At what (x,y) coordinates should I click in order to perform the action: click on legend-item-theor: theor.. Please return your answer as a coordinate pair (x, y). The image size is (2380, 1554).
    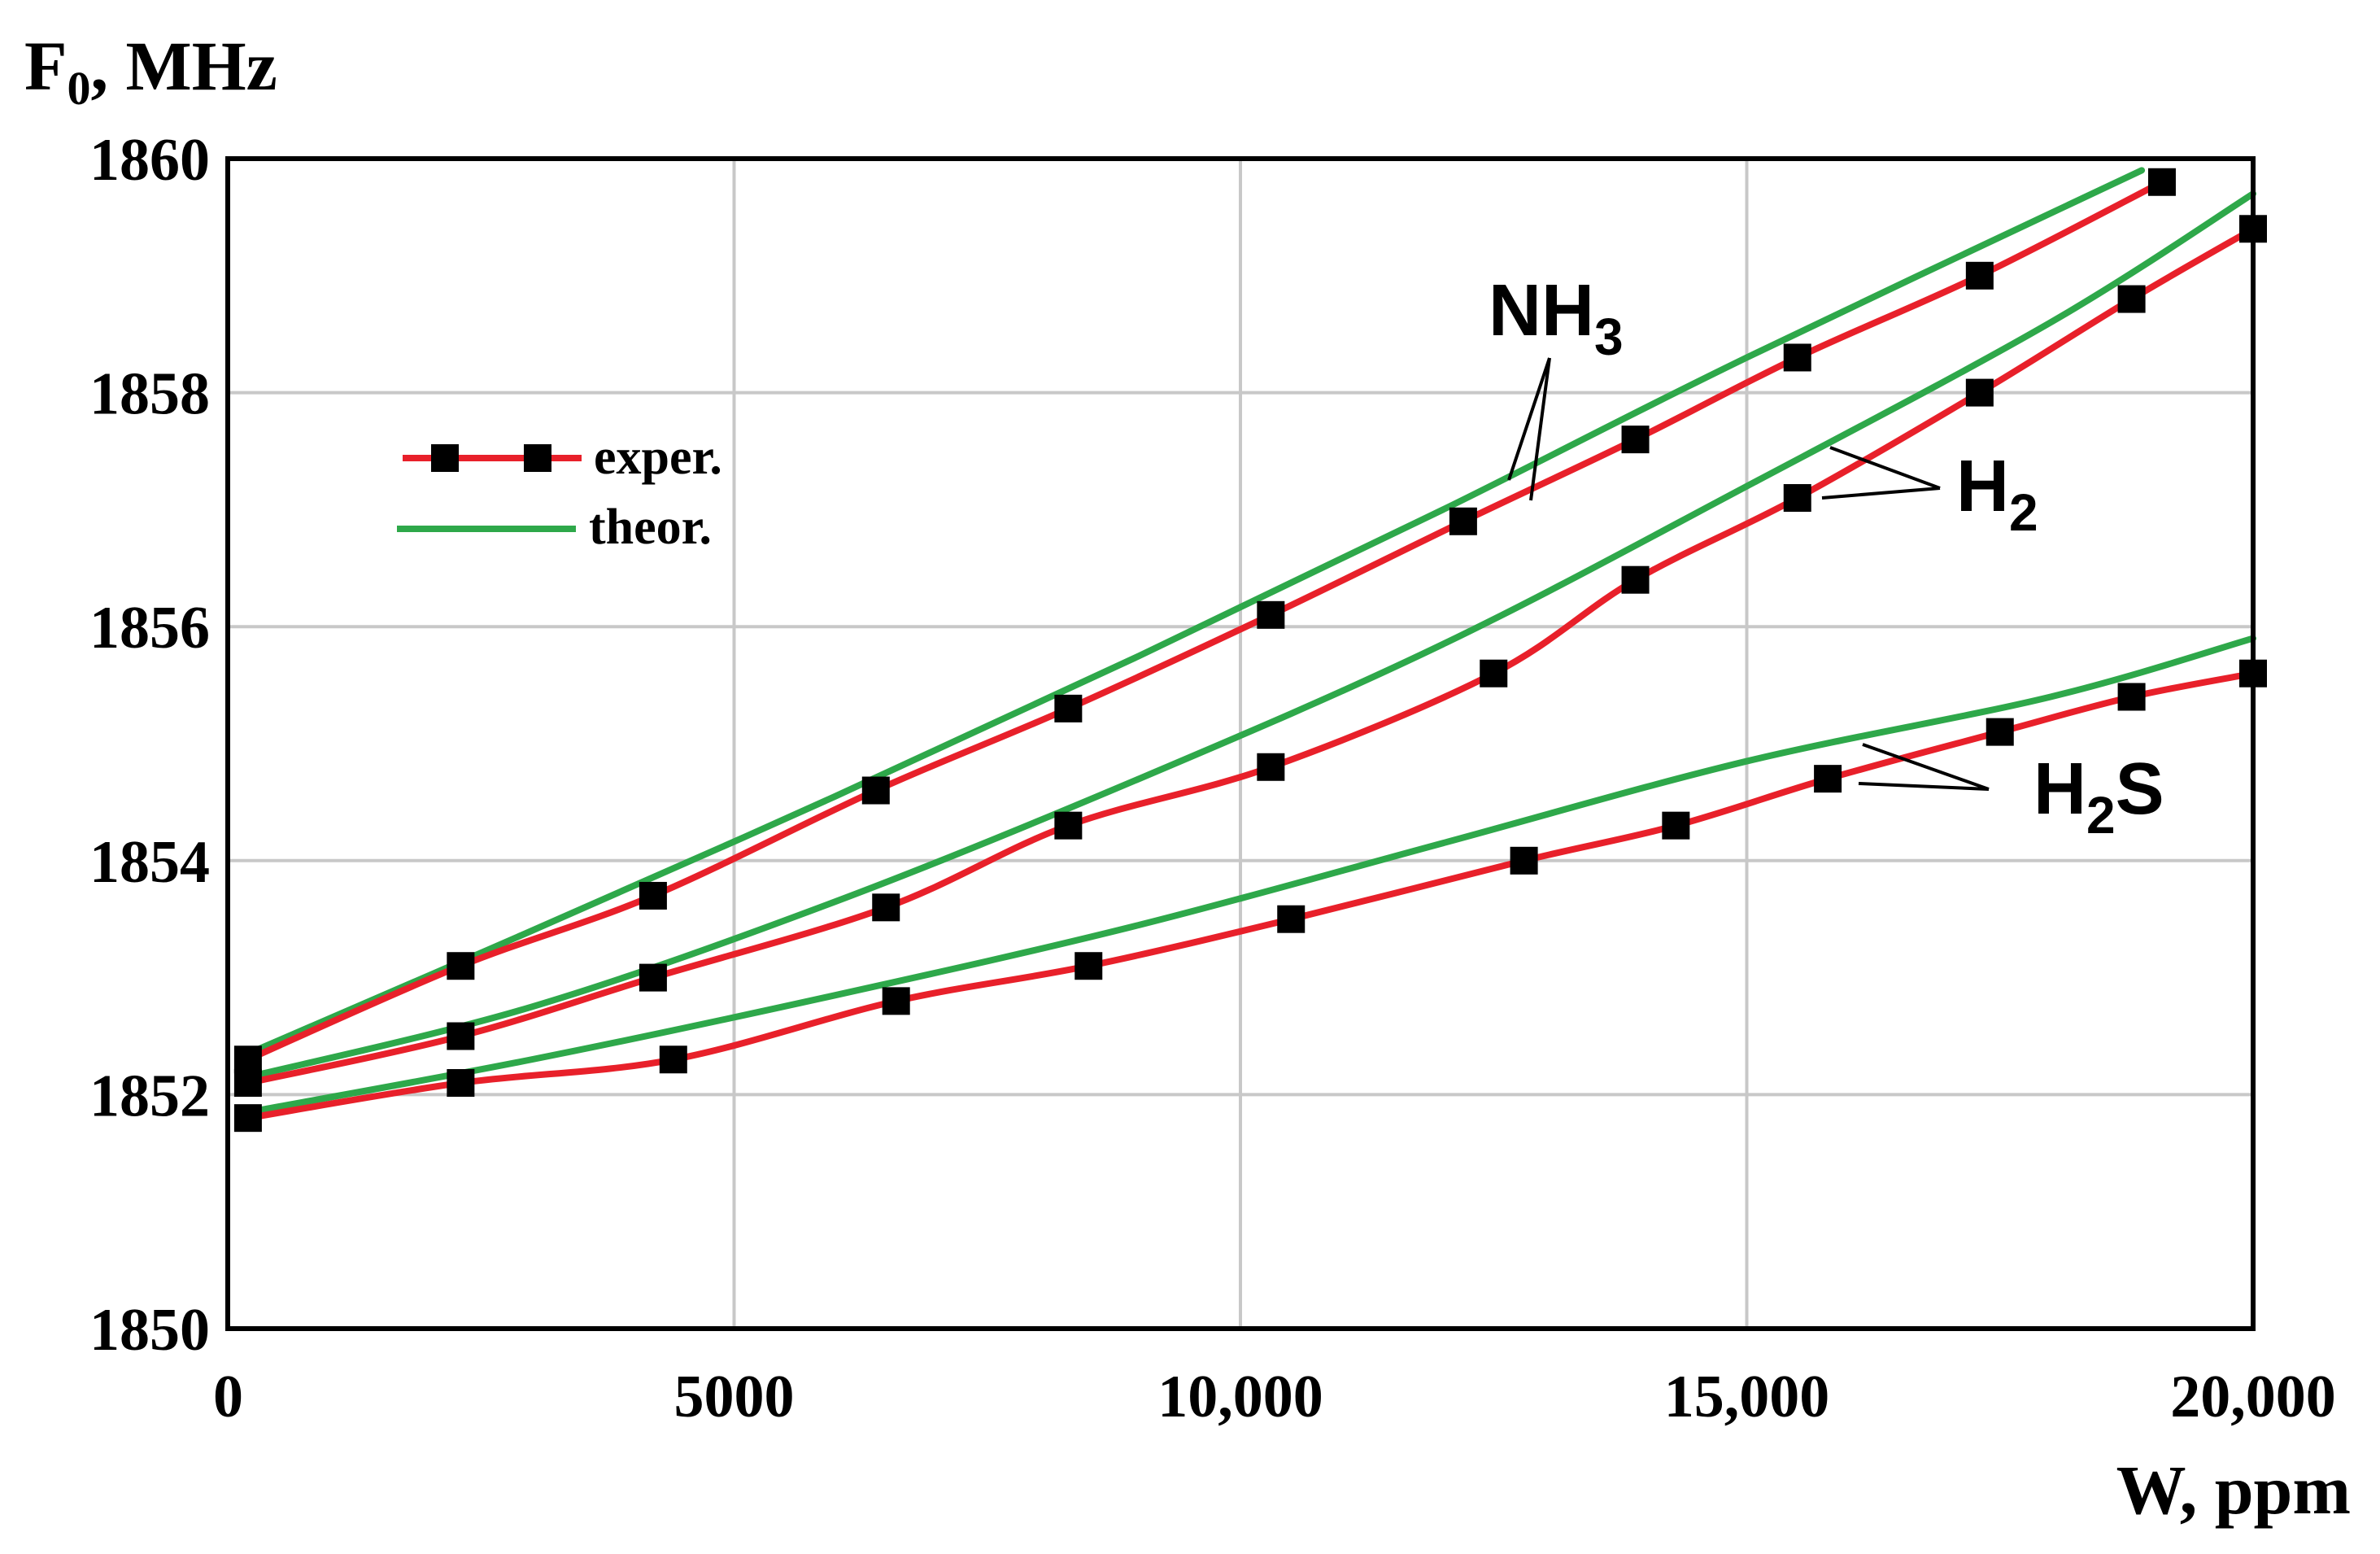
    Looking at the image, I should click on (554, 527).